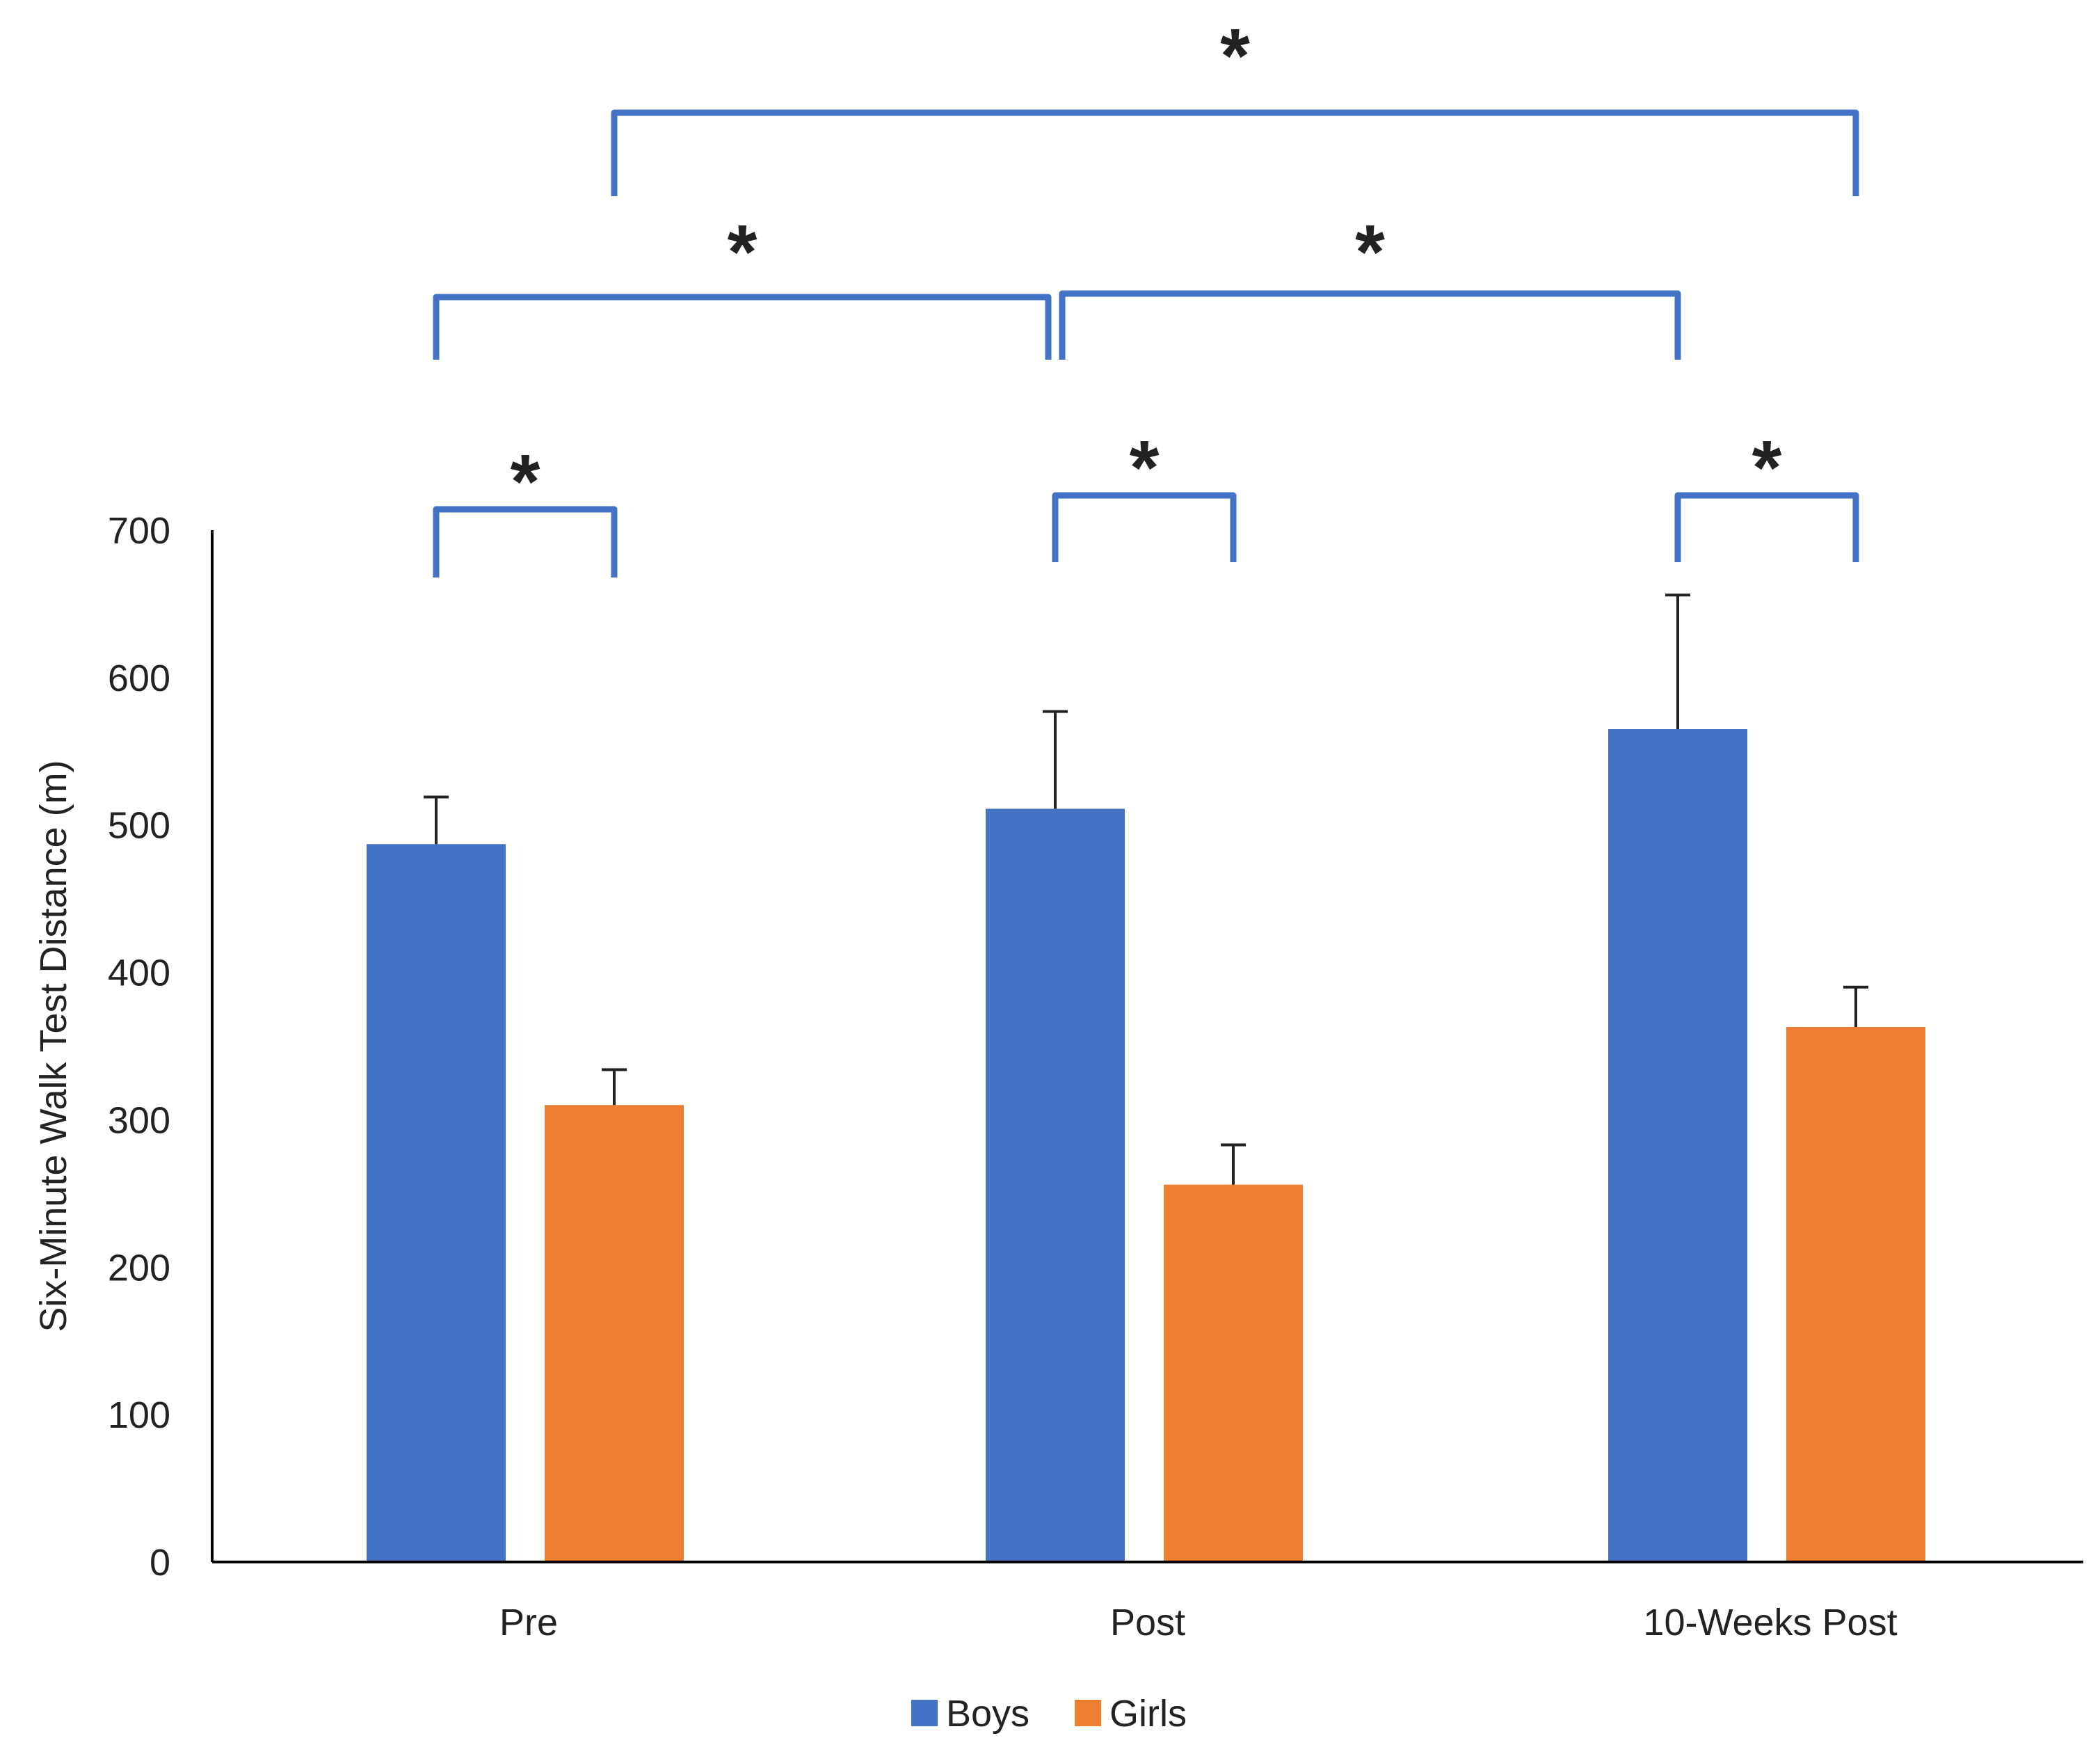 Image resolution: width=2100 pixels, height=1761 pixels. I want to click on y-axis-title: Six-Minute Walk Test Distance (m), so click(53, 1046).